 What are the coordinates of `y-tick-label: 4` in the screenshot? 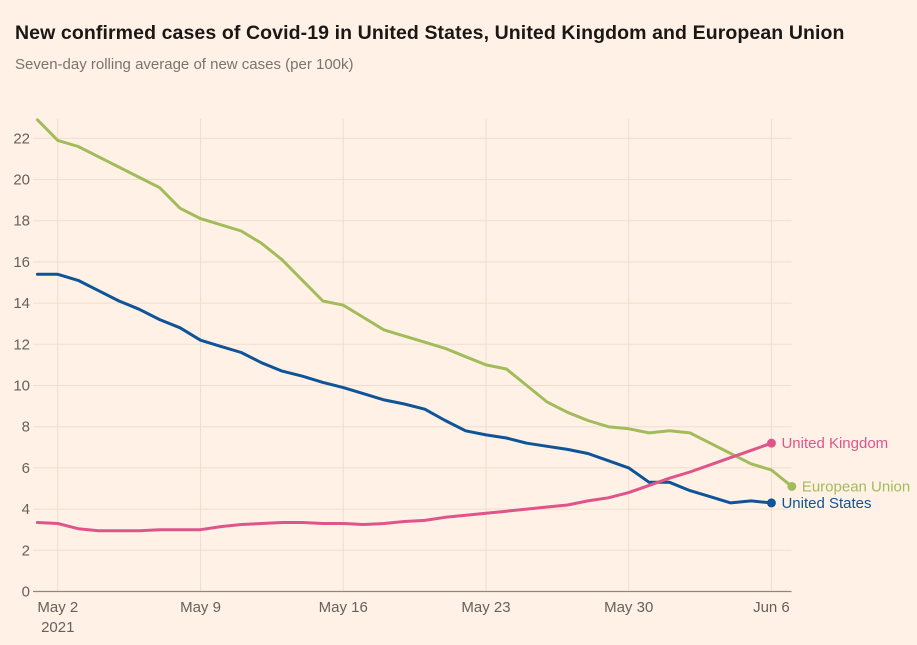 It's located at (26, 509).